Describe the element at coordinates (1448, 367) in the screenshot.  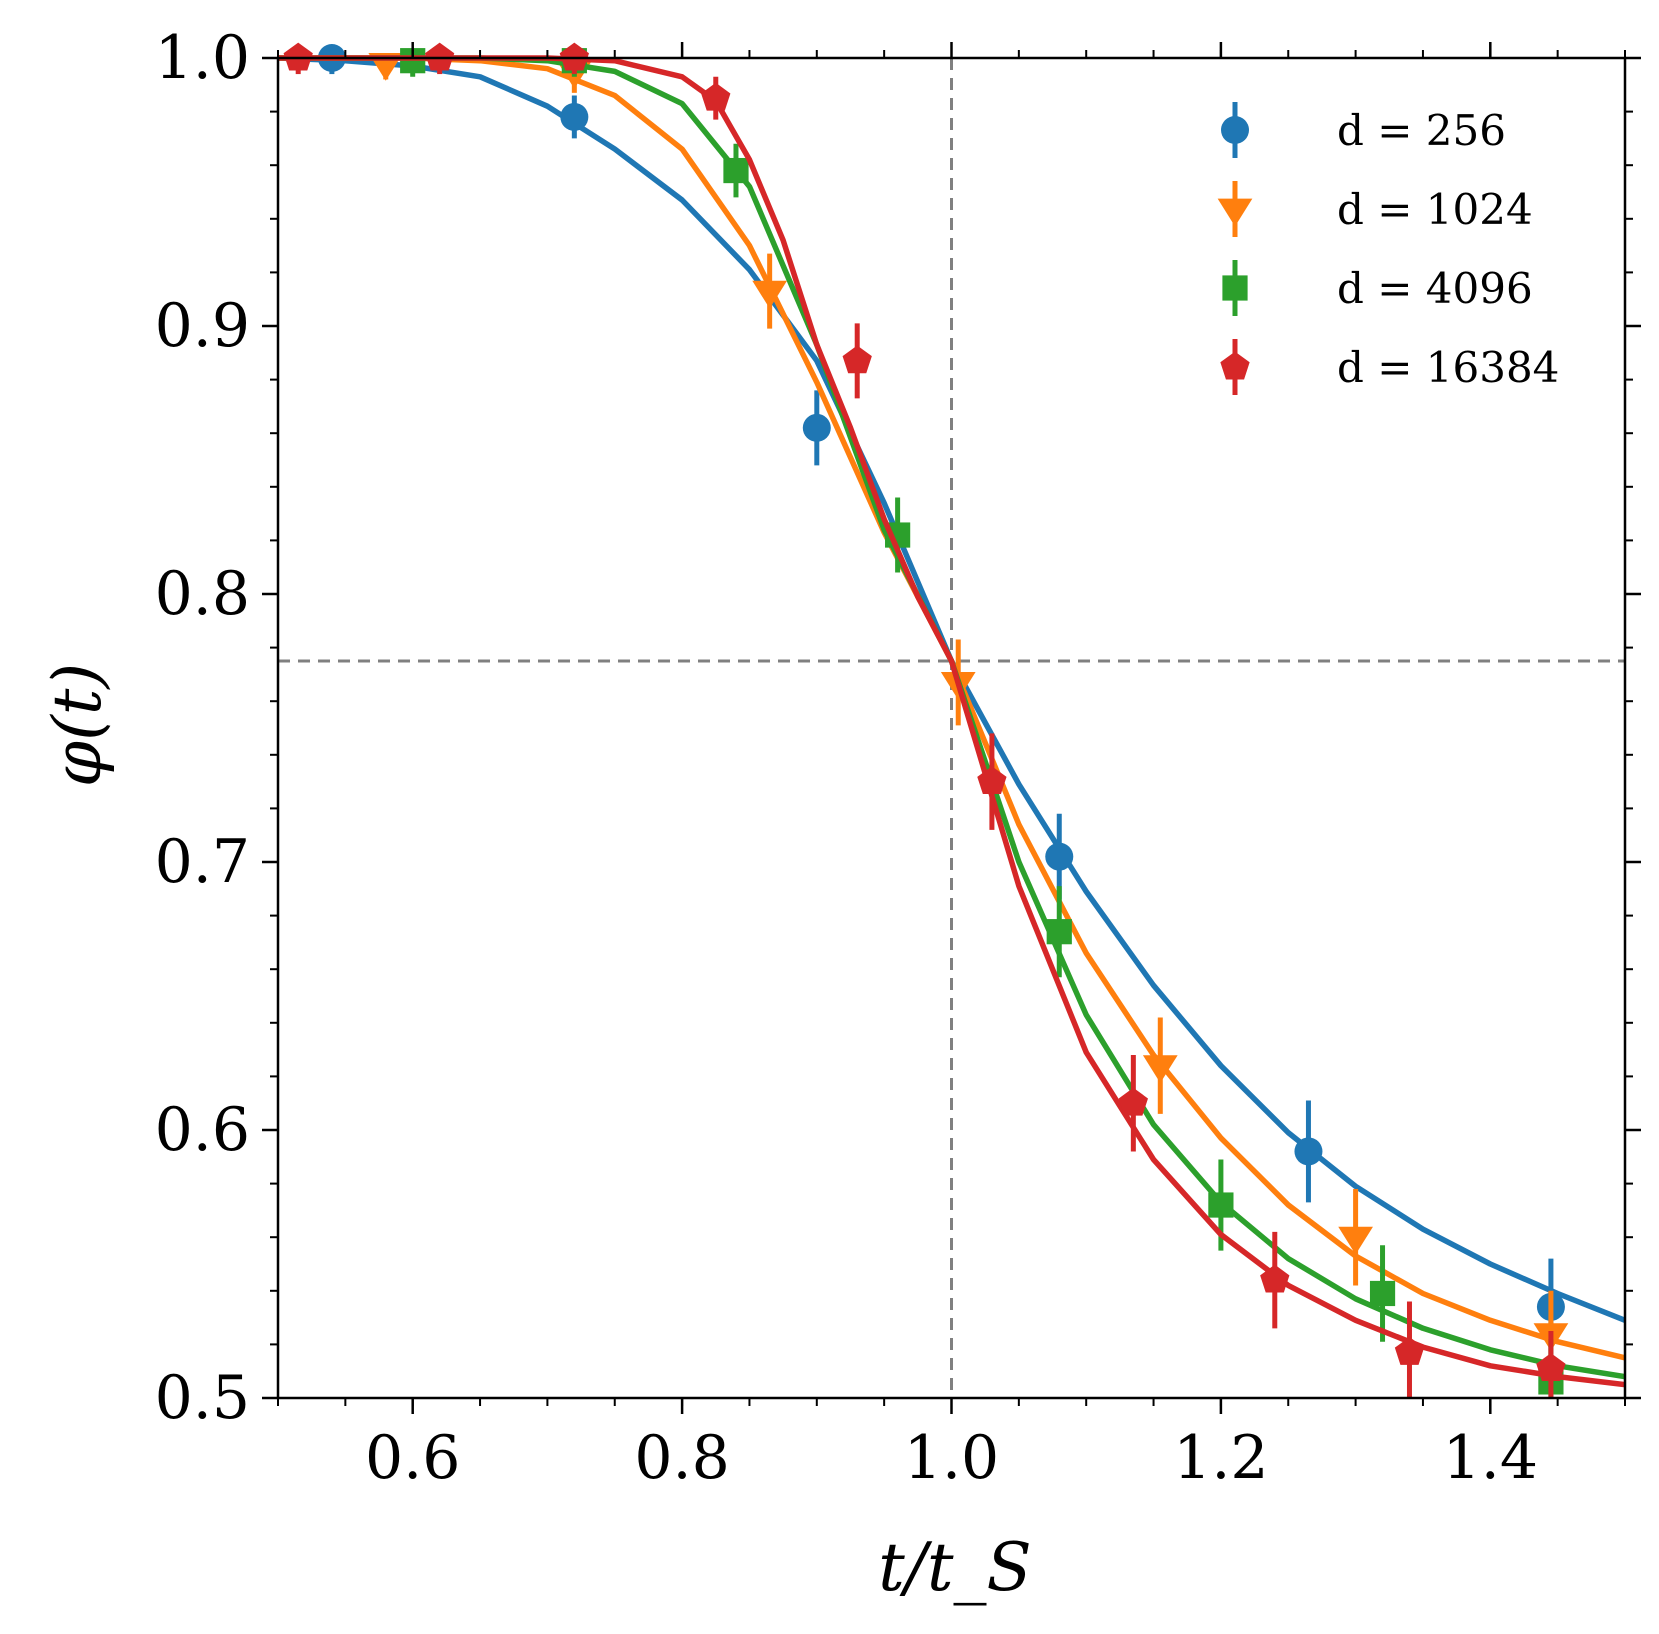
I see `legend-label-3: d = 16384` at that location.